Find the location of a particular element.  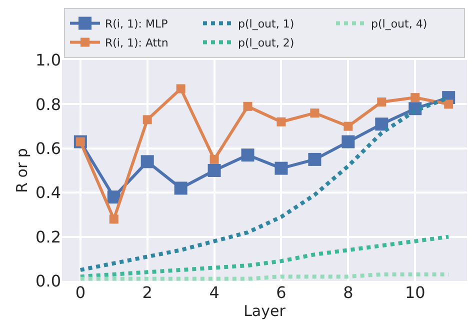

x-tick-label: 0 is located at coordinates (80, 292).